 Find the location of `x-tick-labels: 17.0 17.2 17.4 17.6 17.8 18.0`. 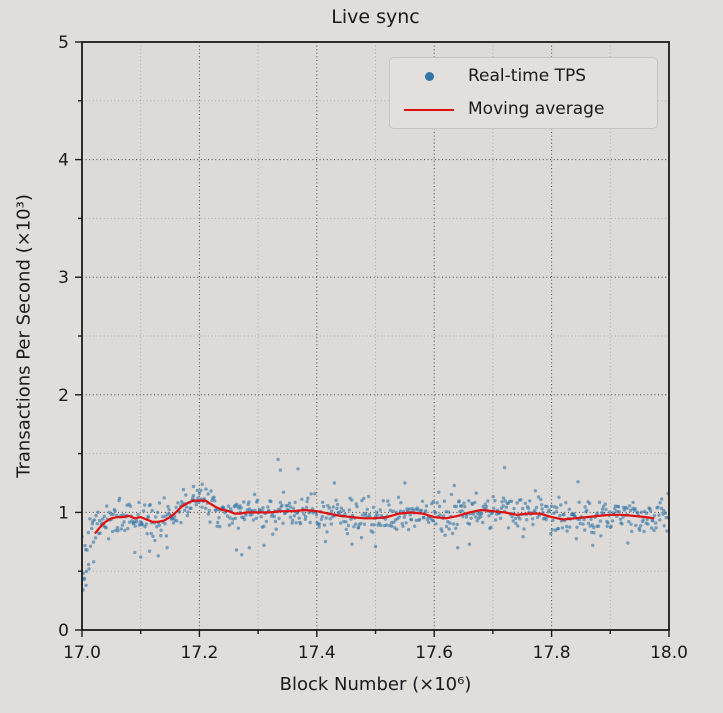

x-tick-labels: 17.0 17.2 17.4 17.6 17.8 18.0 is located at coordinates (375, 653).